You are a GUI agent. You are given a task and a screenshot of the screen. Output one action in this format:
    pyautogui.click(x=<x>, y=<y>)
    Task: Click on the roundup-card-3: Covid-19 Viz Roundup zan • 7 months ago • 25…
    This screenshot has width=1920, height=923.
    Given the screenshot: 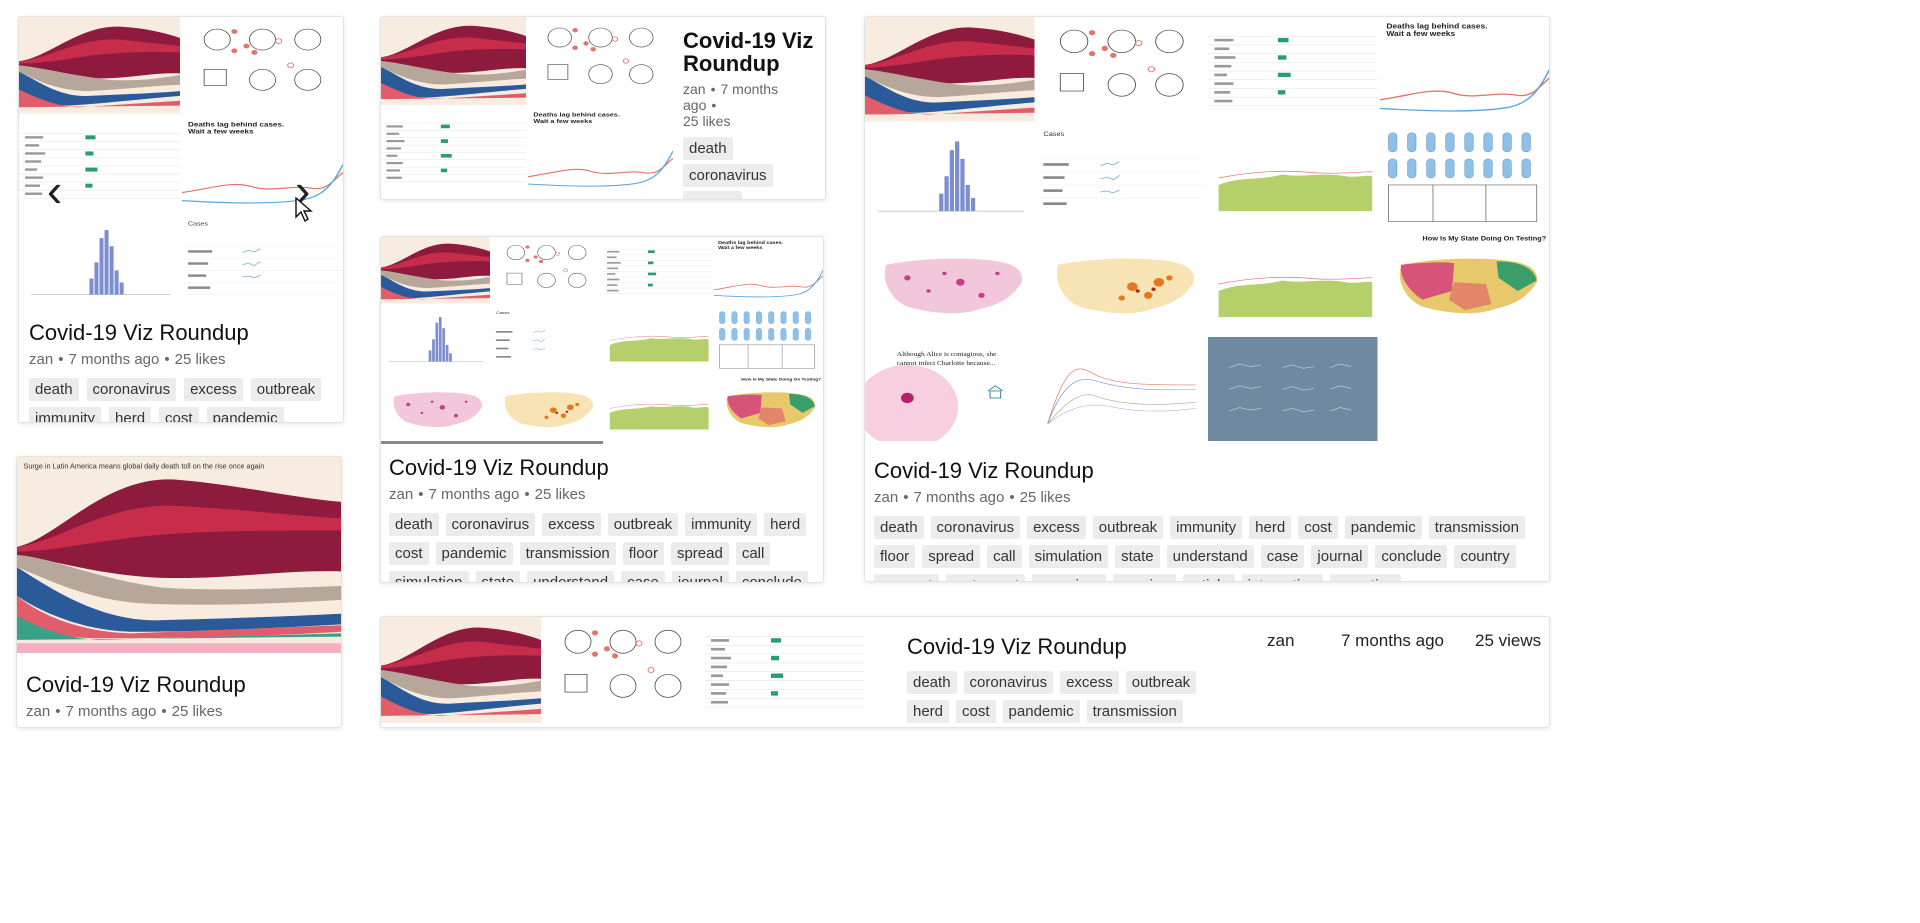 What is the action you would take?
    pyautogui.click(x=603, y=108)
    